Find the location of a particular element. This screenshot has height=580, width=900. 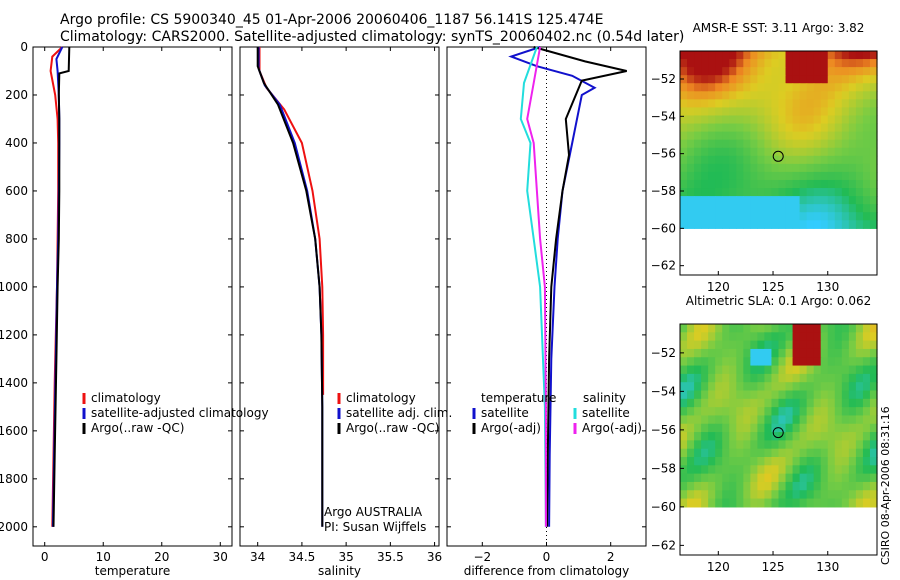

salinity-legend-label: climatology is located at coordinates (381, 398).